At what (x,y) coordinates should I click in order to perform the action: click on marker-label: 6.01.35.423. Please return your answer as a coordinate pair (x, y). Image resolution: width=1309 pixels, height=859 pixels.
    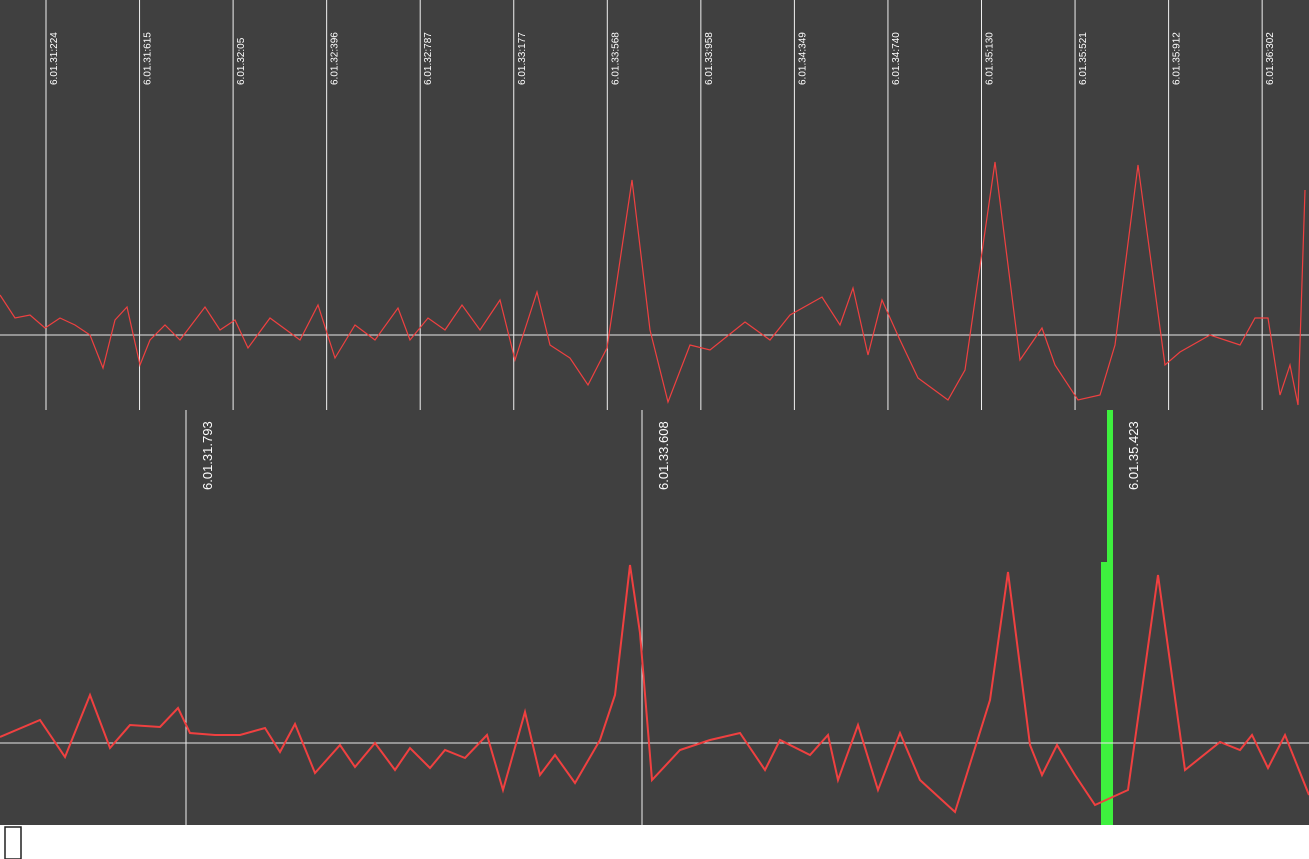
    Looking at the image, I should click on (1133, 455).